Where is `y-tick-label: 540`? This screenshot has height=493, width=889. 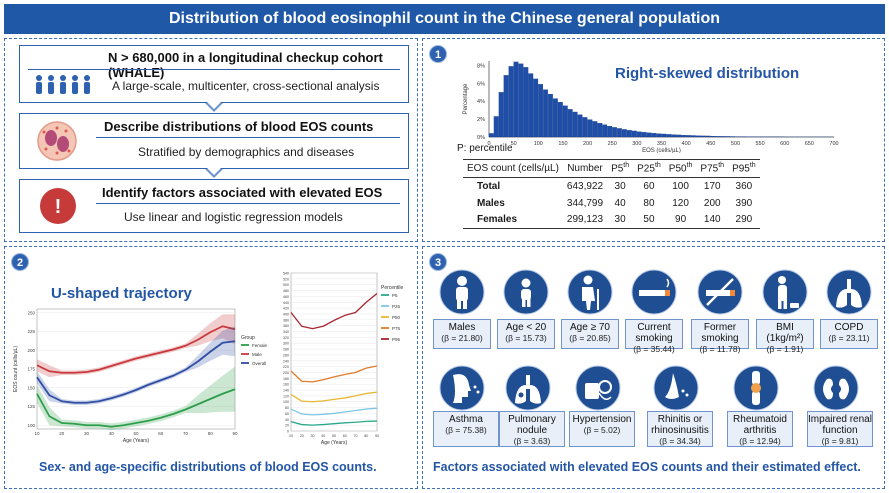 y-tick-label: 540 is located at coordinates (286, 274).